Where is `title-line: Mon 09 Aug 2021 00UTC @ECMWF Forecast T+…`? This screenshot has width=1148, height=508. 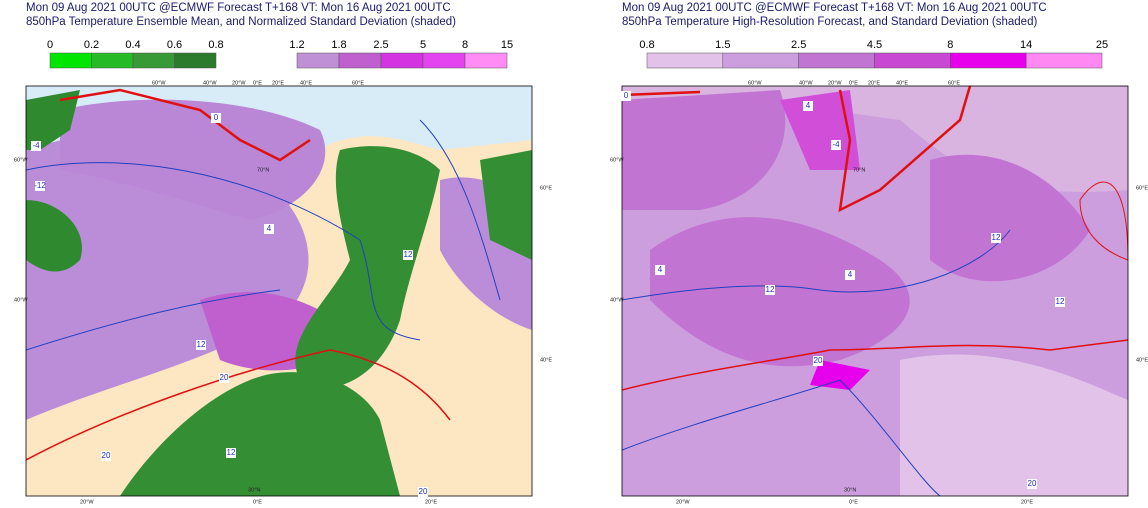 title-line: Mon 09 Aug 2021 00UTC @ECMWF Forecast T+… is located at coordinates (834, 8).